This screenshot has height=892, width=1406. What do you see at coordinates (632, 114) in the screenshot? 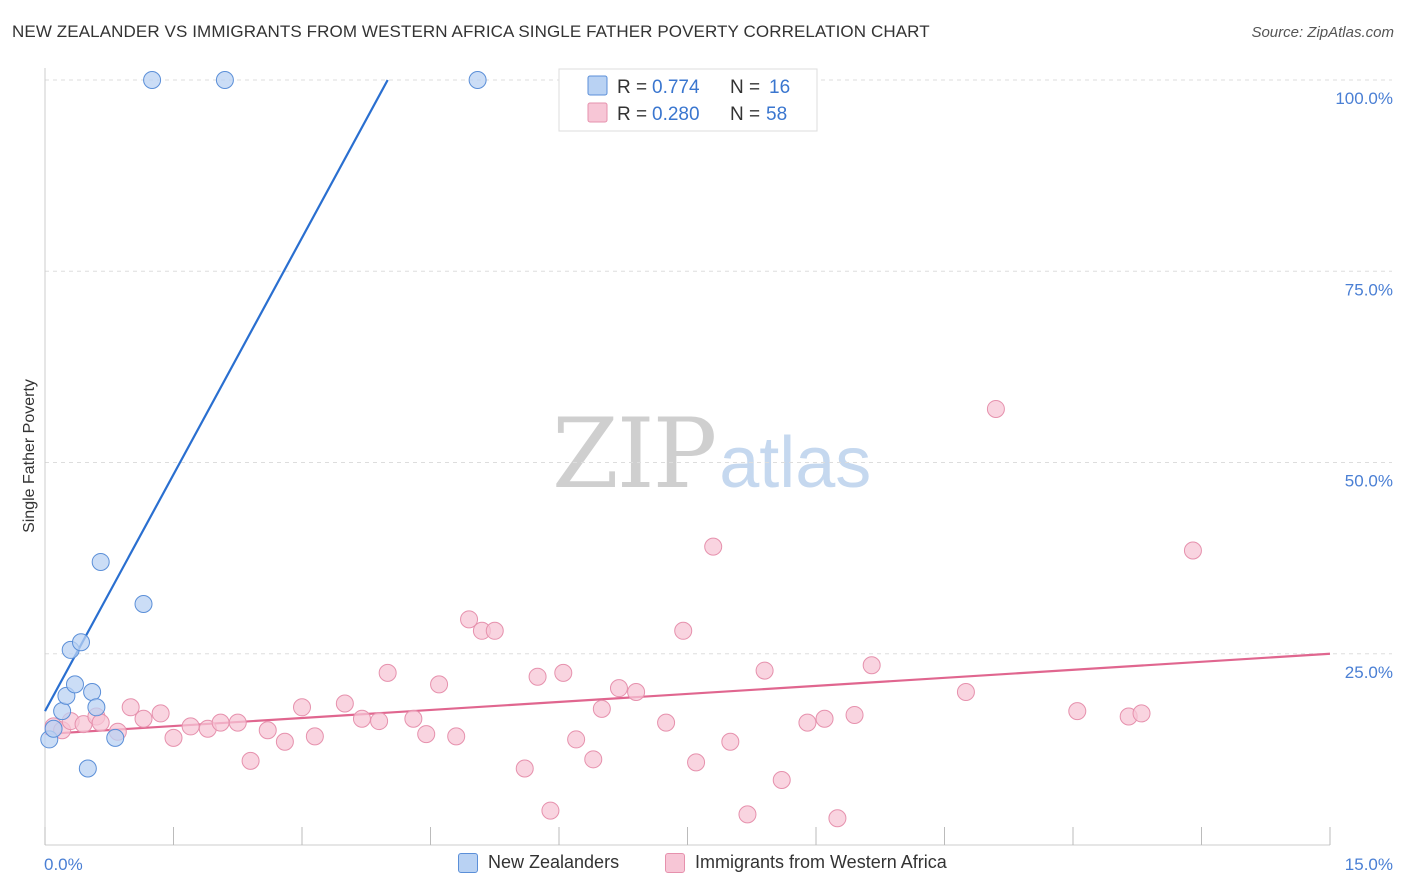
I see `legend-r-label-2: R =` at bounding box center [632, 114].